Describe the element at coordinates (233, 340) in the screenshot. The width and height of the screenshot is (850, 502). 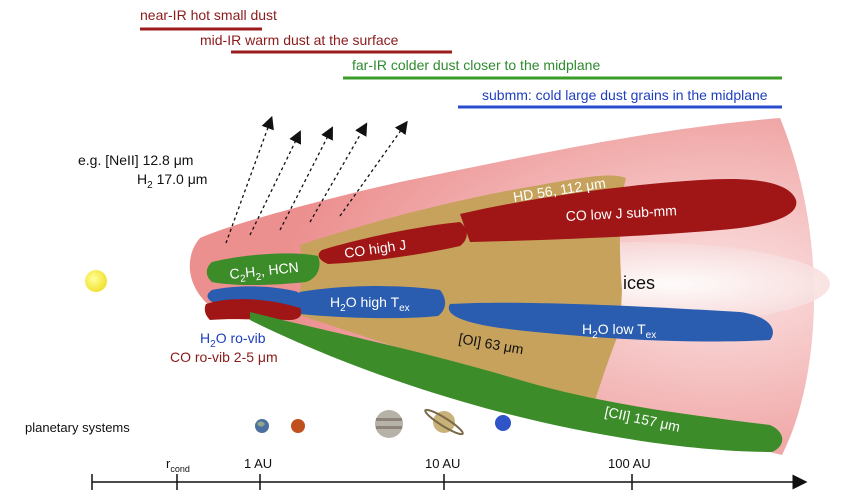
I see `h2o-rovib-label: H2O ro-vib` at that location.